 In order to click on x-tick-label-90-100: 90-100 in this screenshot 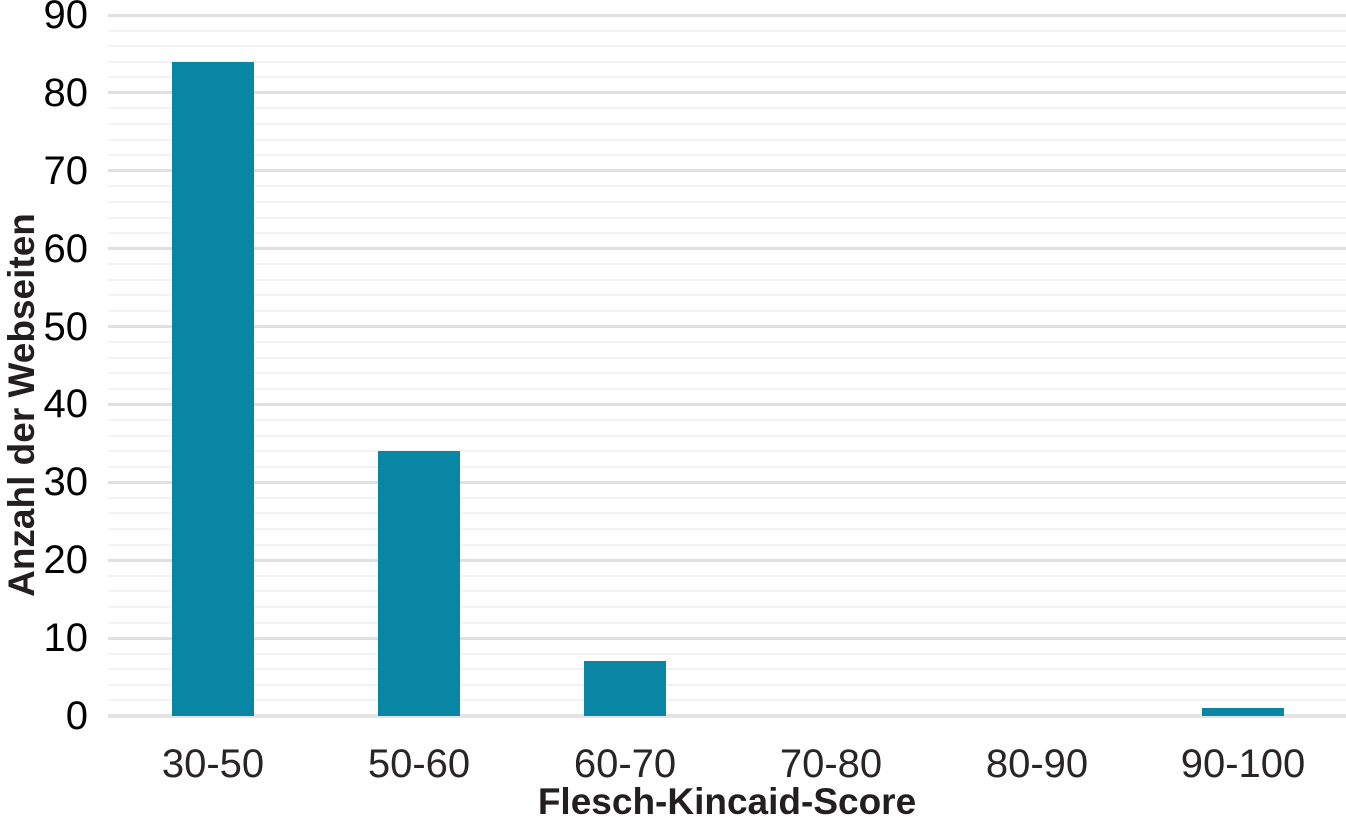, I will do `click(1243, 764)`.